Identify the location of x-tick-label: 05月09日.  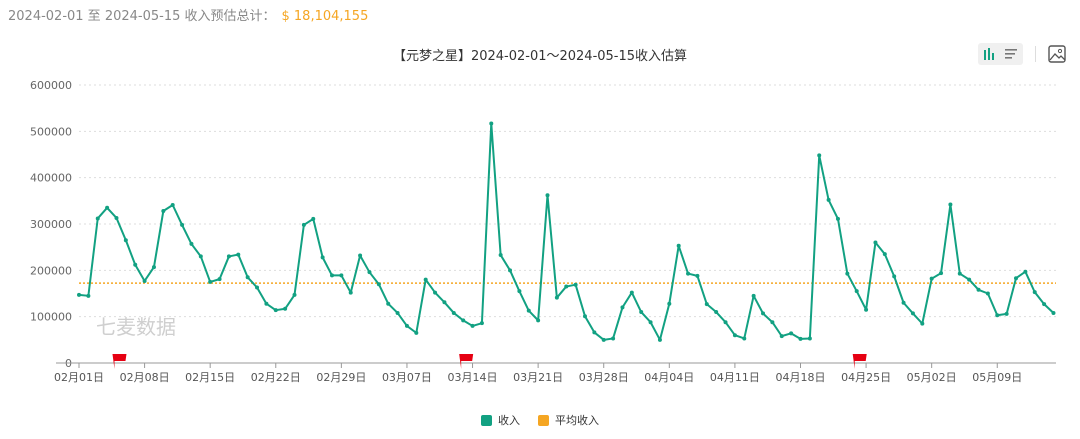
(997, 377).